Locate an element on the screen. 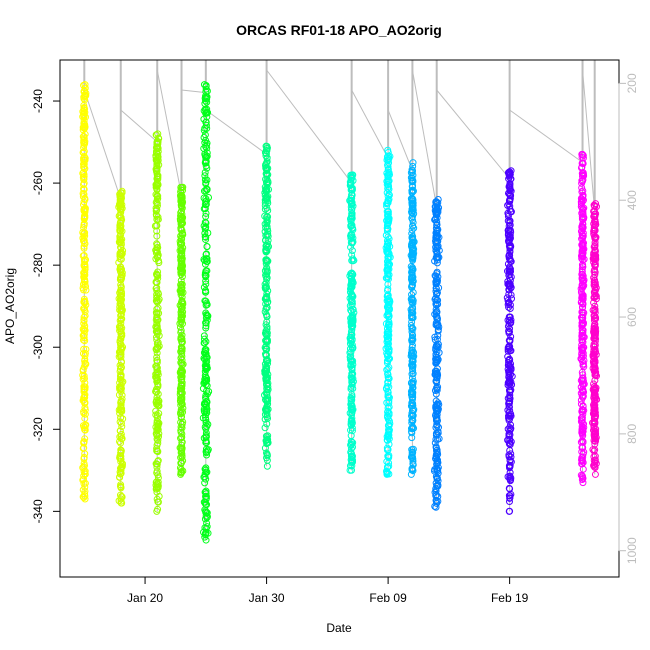 Image resolution: width=650 pixels, height=650 pixels. right-tick-label: 400 is located at coordinates (632, 200).